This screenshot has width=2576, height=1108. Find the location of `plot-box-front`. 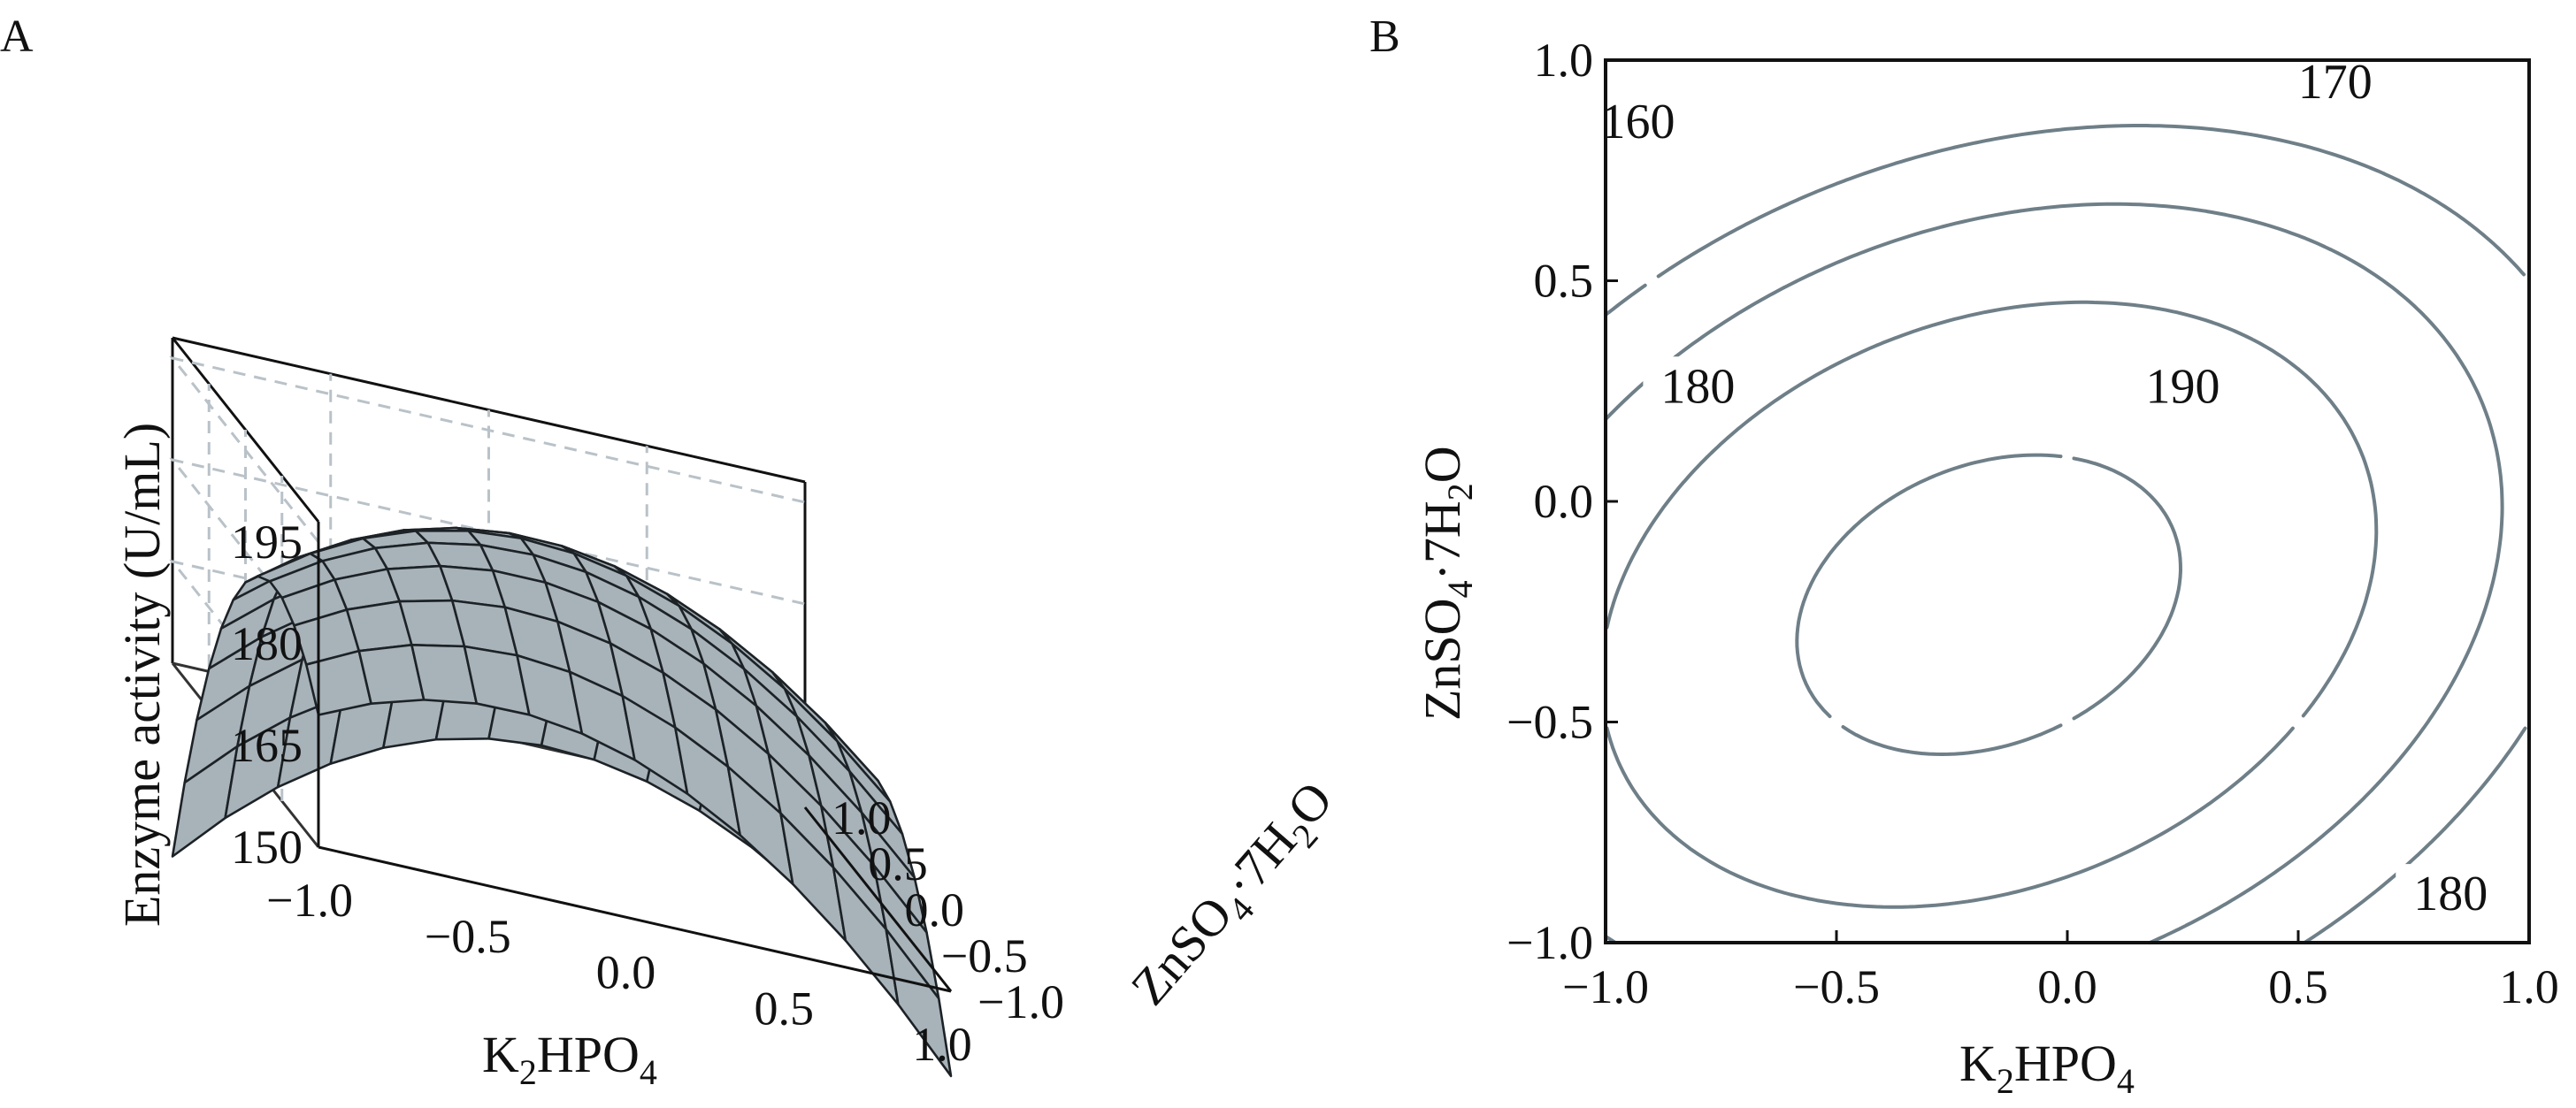

plot-box-front is located at coordinates (635, 757).